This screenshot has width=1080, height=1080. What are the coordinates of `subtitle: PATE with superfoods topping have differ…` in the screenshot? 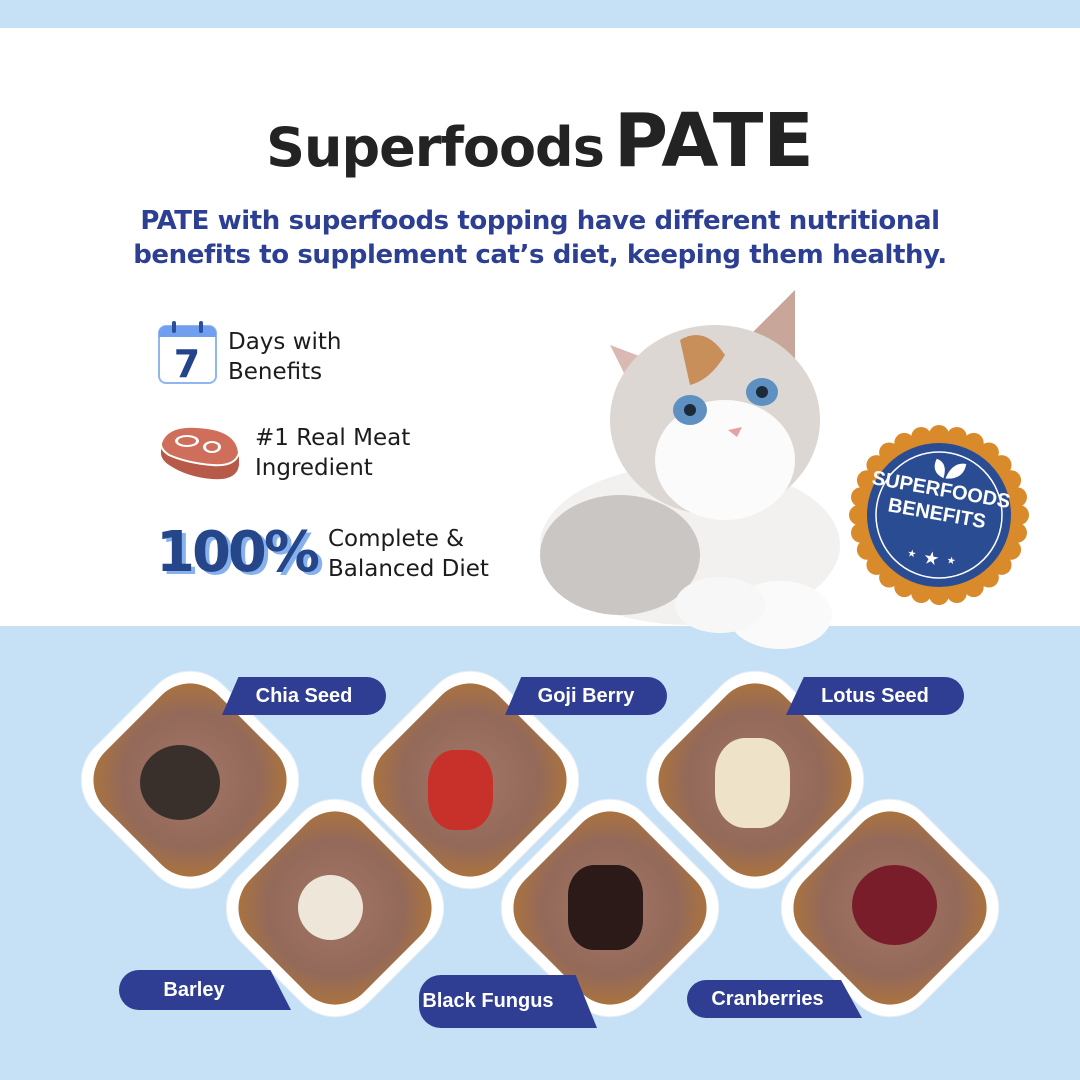 It's located at (540, 238).